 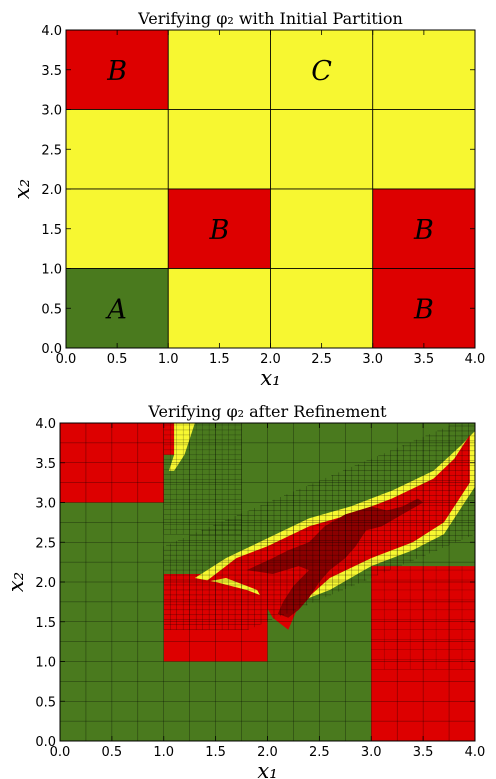 What do you see at coordinates (169, 439) in the screenshot?
I see `region-red` at bounding box center [169, 439].